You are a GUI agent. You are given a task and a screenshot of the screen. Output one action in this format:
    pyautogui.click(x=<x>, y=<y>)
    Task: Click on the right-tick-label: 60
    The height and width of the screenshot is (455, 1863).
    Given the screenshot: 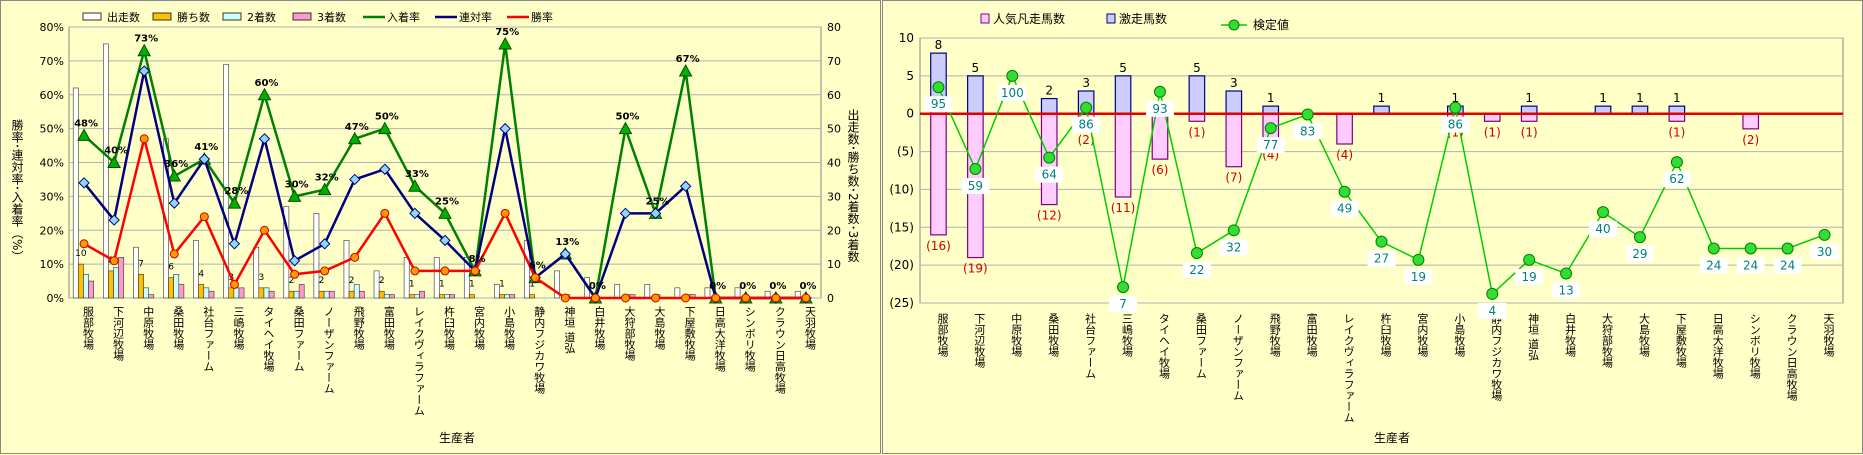 What is the action you would take?
    pyautogui.click(x=834, y=95)
    